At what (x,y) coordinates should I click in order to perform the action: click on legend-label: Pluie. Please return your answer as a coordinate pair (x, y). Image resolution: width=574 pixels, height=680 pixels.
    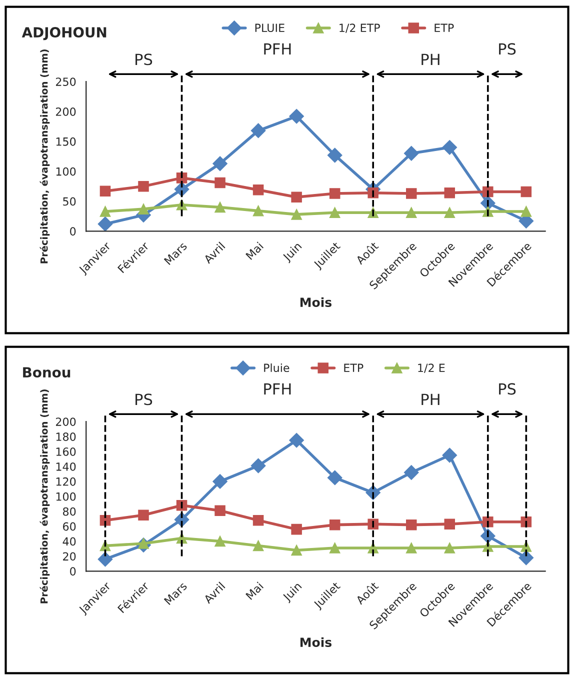
    Looking at the image, I should click on (277, 367).